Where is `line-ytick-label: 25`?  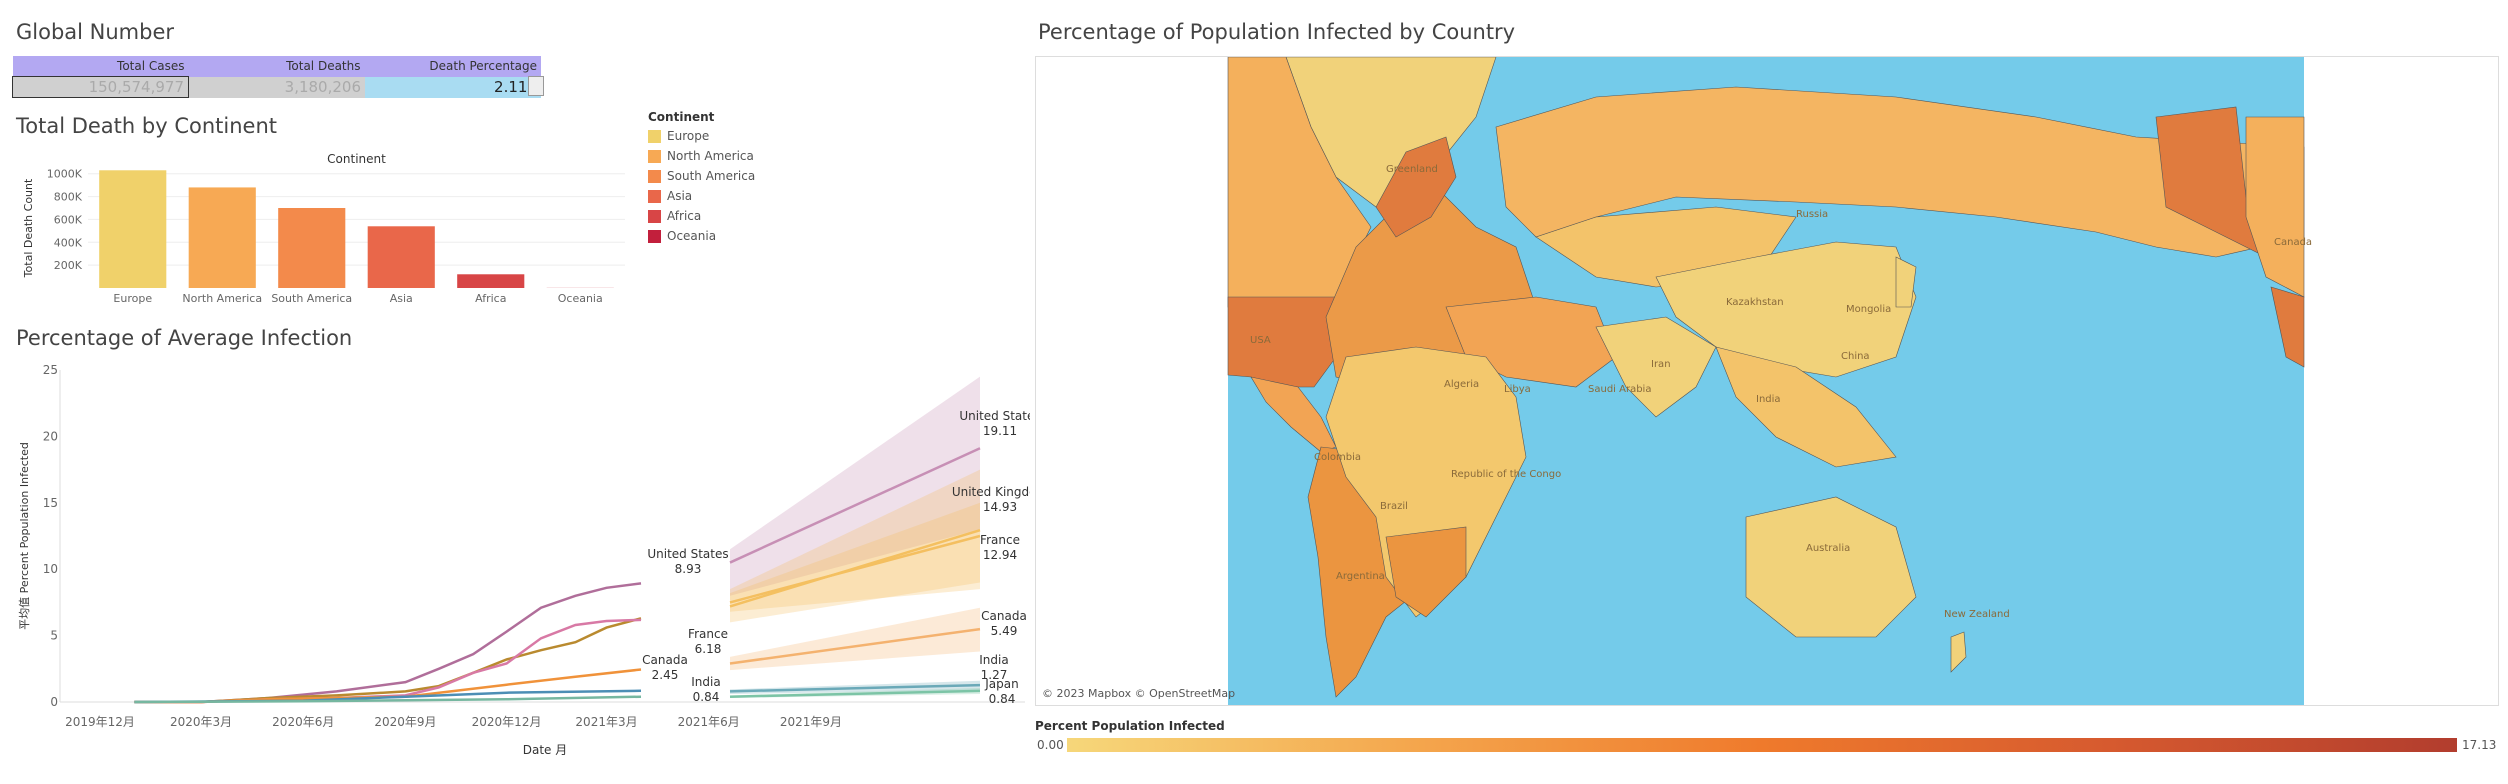
line-ytick-label: 25 is located at coordinates (50, 370).